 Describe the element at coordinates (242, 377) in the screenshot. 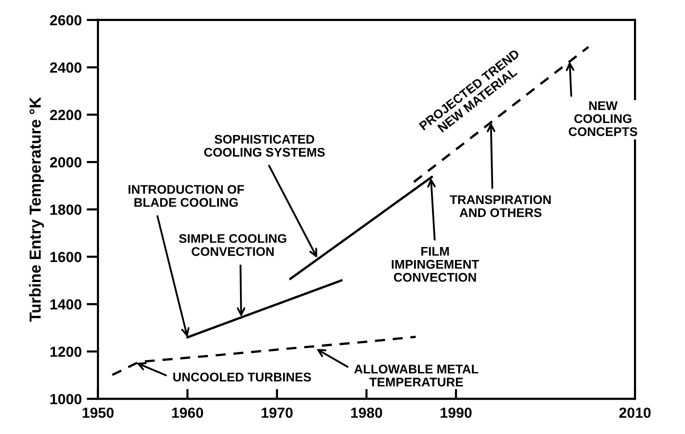

I see `annotation: UNCOOLED TURBINES` at that location.